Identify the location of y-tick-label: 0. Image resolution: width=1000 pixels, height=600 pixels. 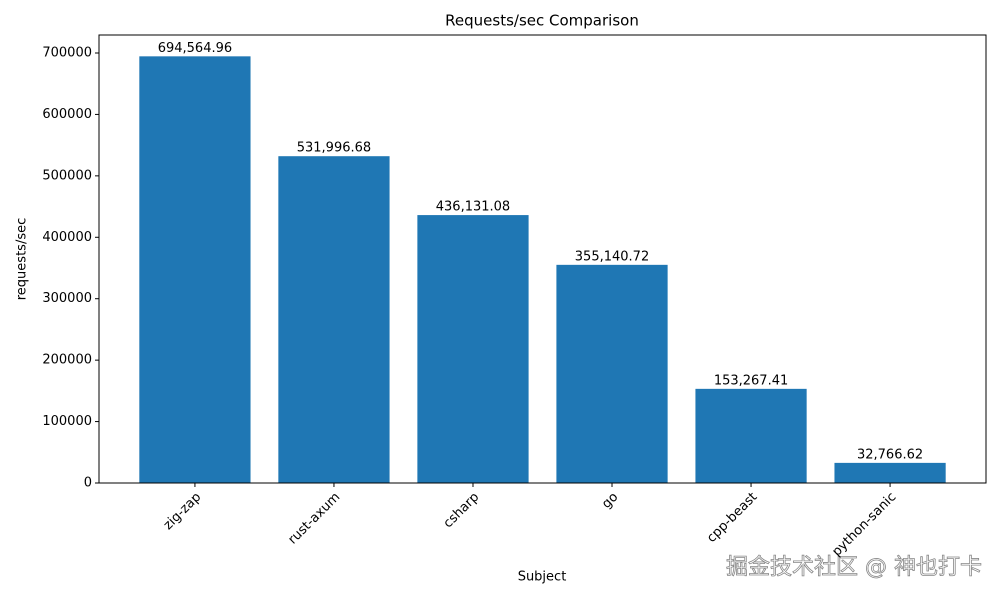
(88, 483).